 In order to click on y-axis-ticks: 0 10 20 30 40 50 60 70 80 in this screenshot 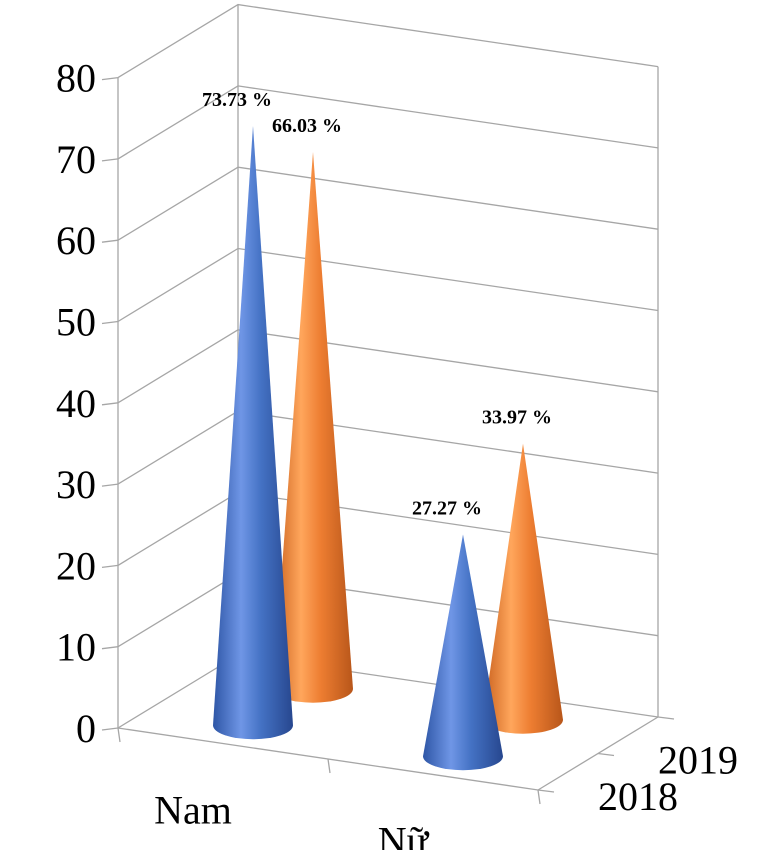, I will do `click(87, 403)`.